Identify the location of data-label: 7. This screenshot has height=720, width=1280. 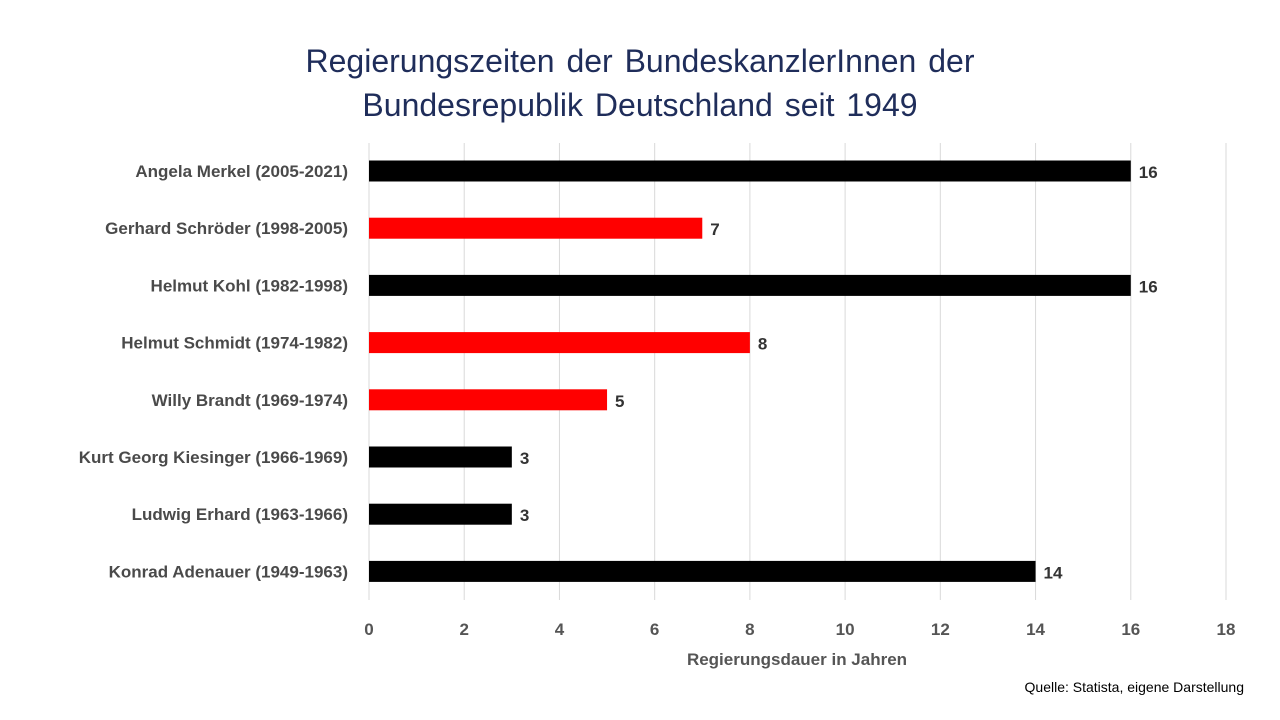
(714, 229).